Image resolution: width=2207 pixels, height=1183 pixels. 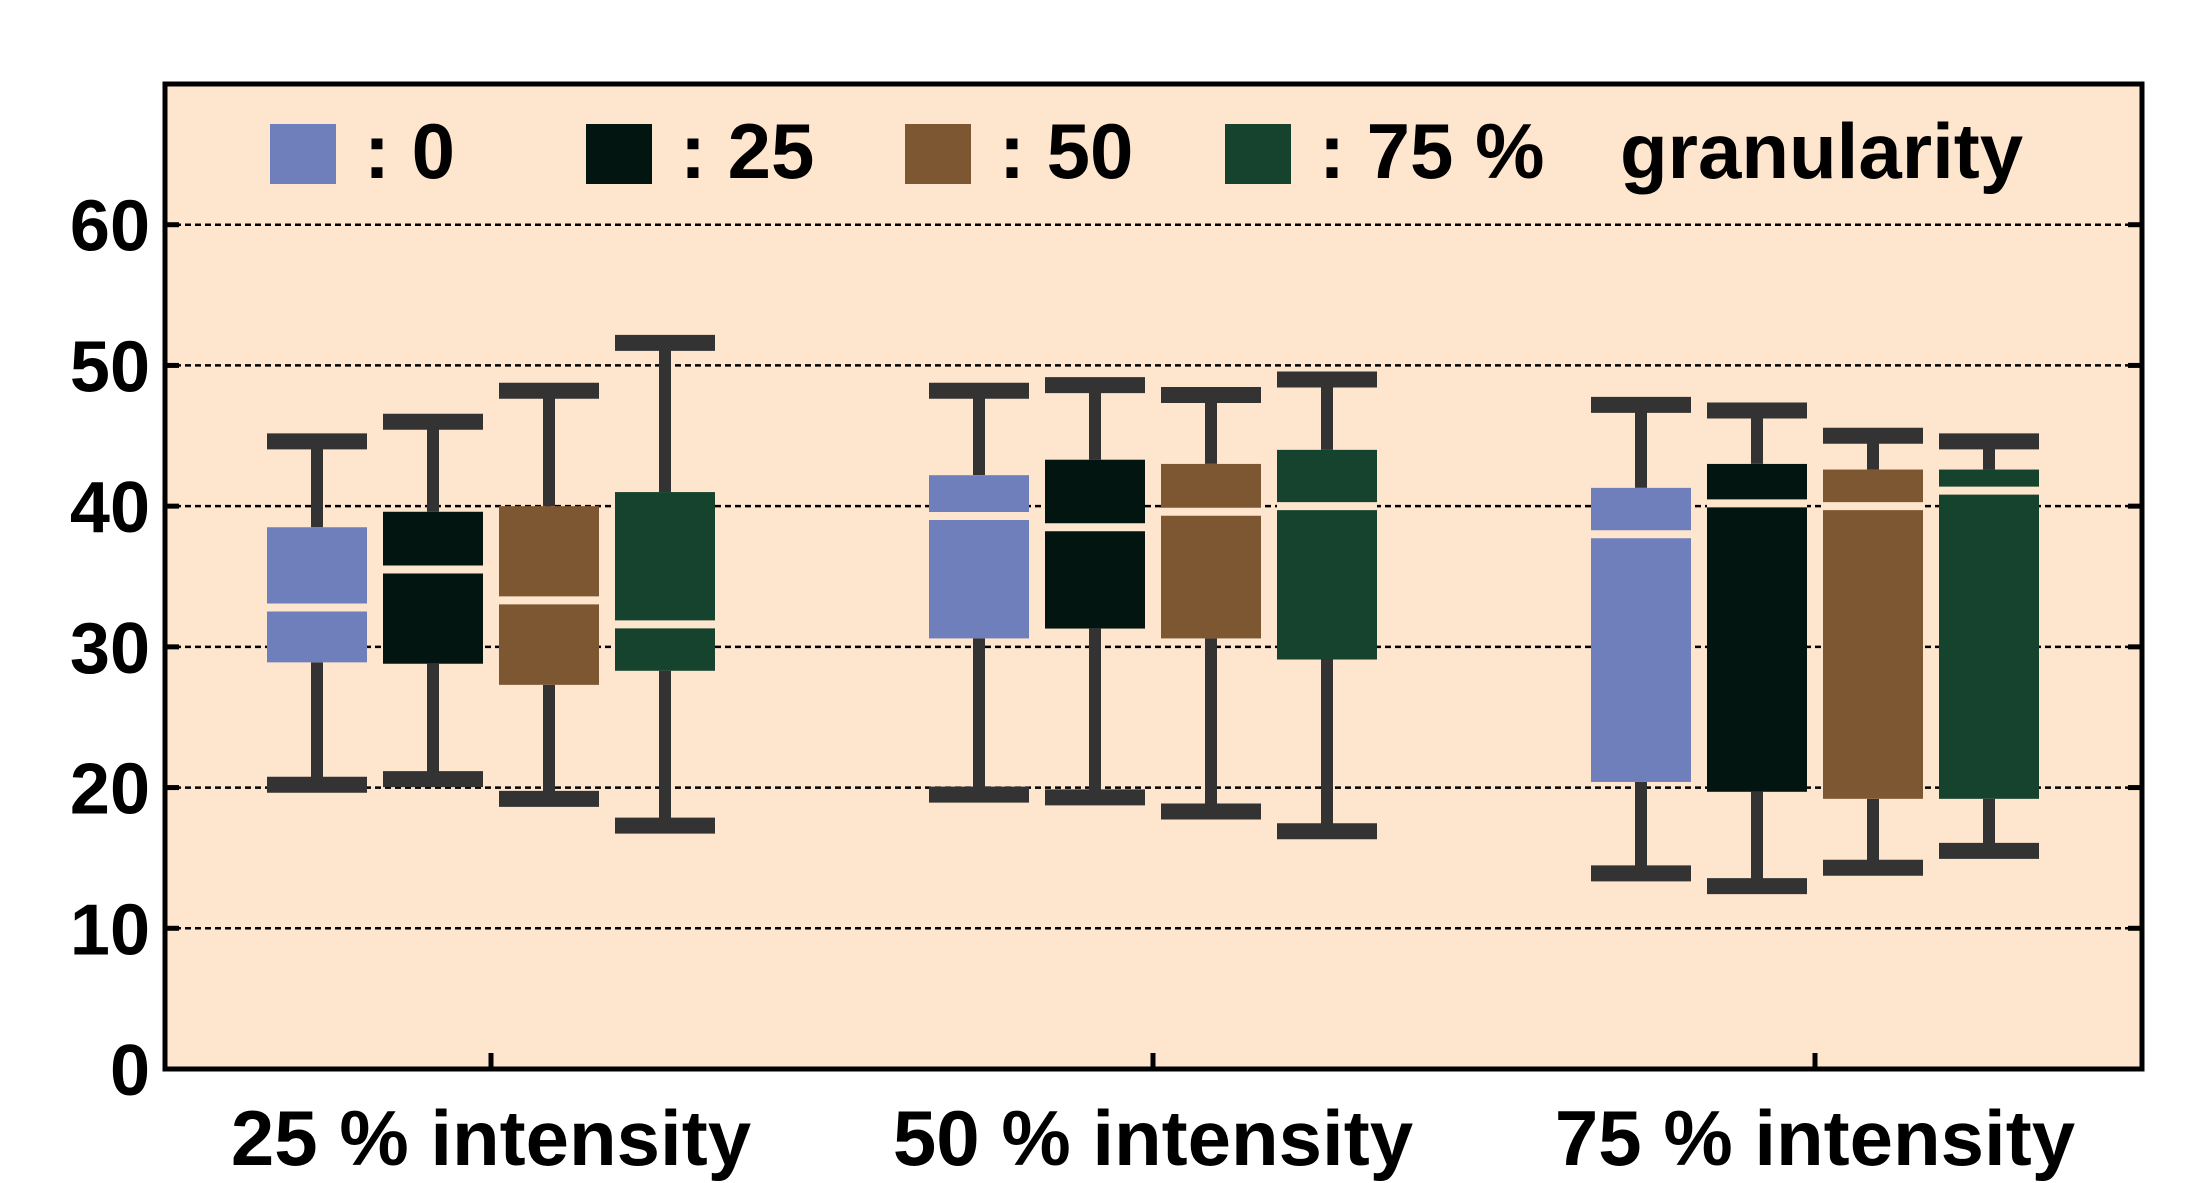 What do you see at coordinates (110, 227) in the screenshot?
I see `y-tick-label: 60` at bounding box center [110, 227].